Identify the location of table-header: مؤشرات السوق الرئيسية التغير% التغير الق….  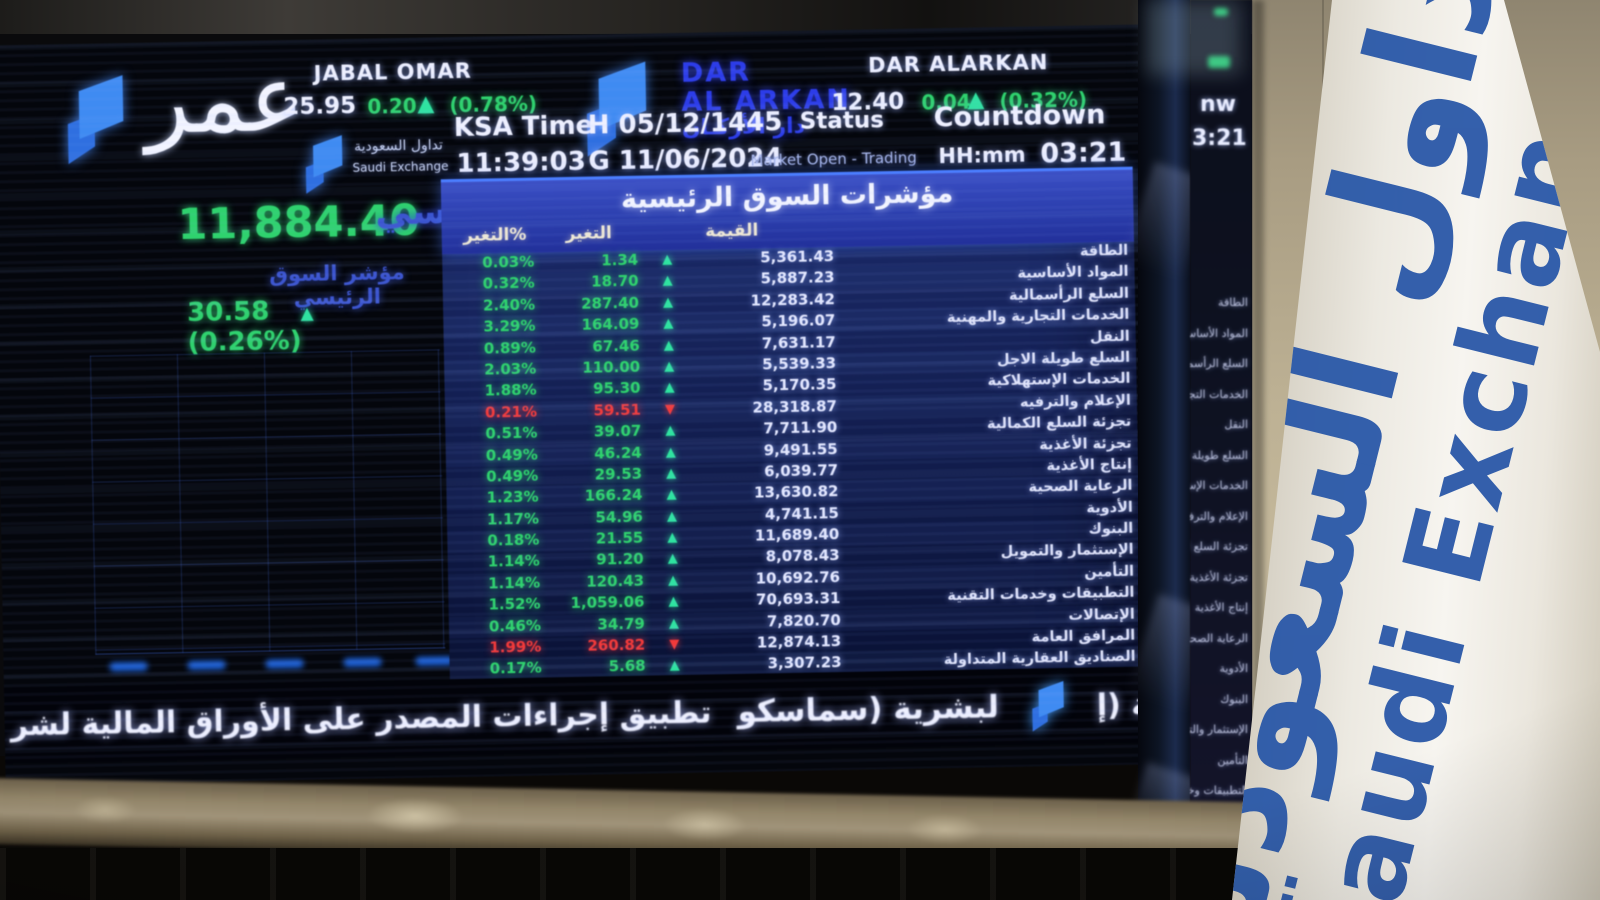
(787, 210).